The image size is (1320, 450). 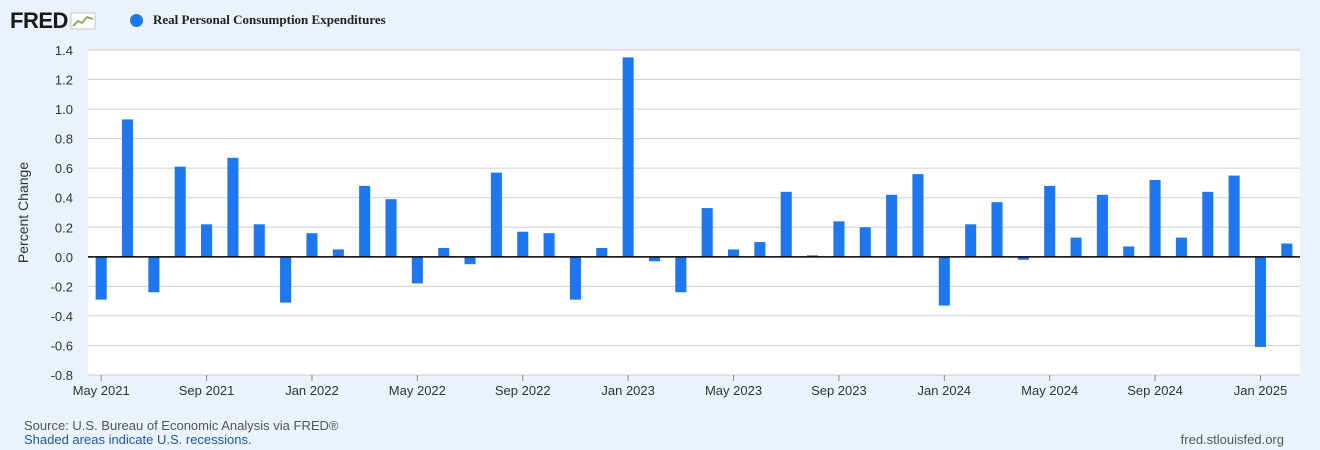 I want to click on y-tick-label: -0.4, so click(x=62, y=316).